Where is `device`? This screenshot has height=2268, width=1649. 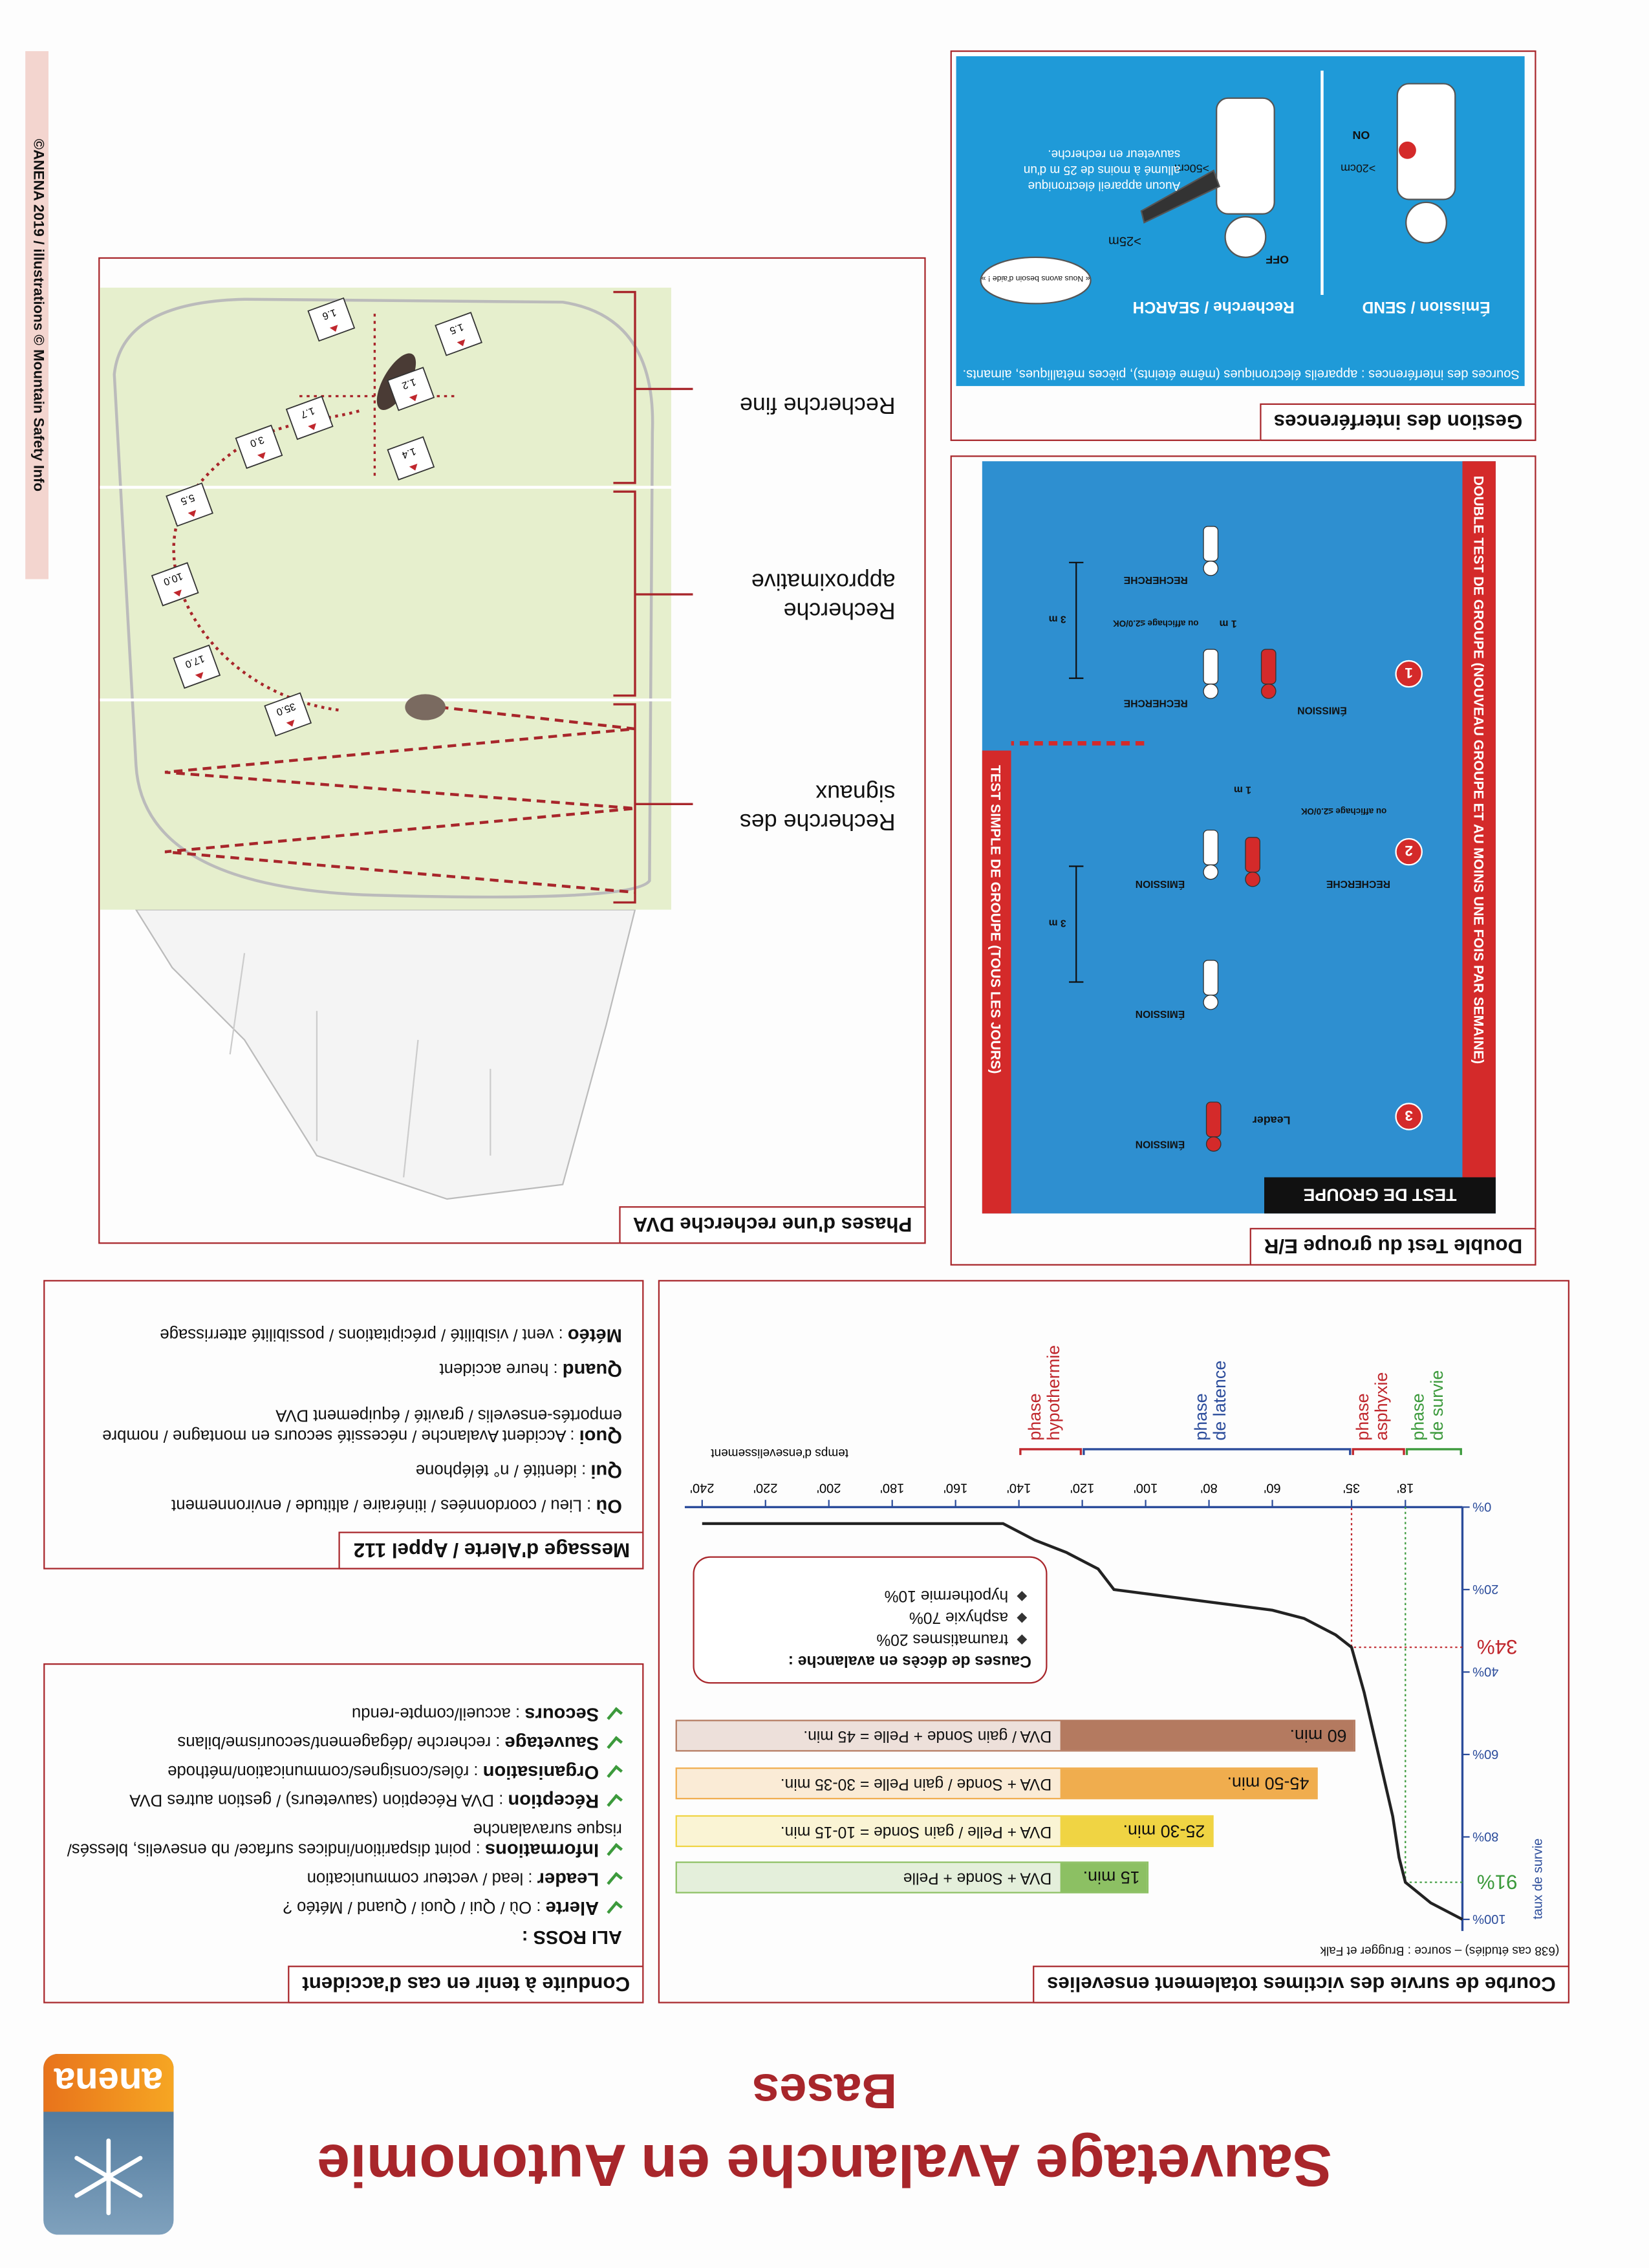 device is located at coordinates (1407, 150).